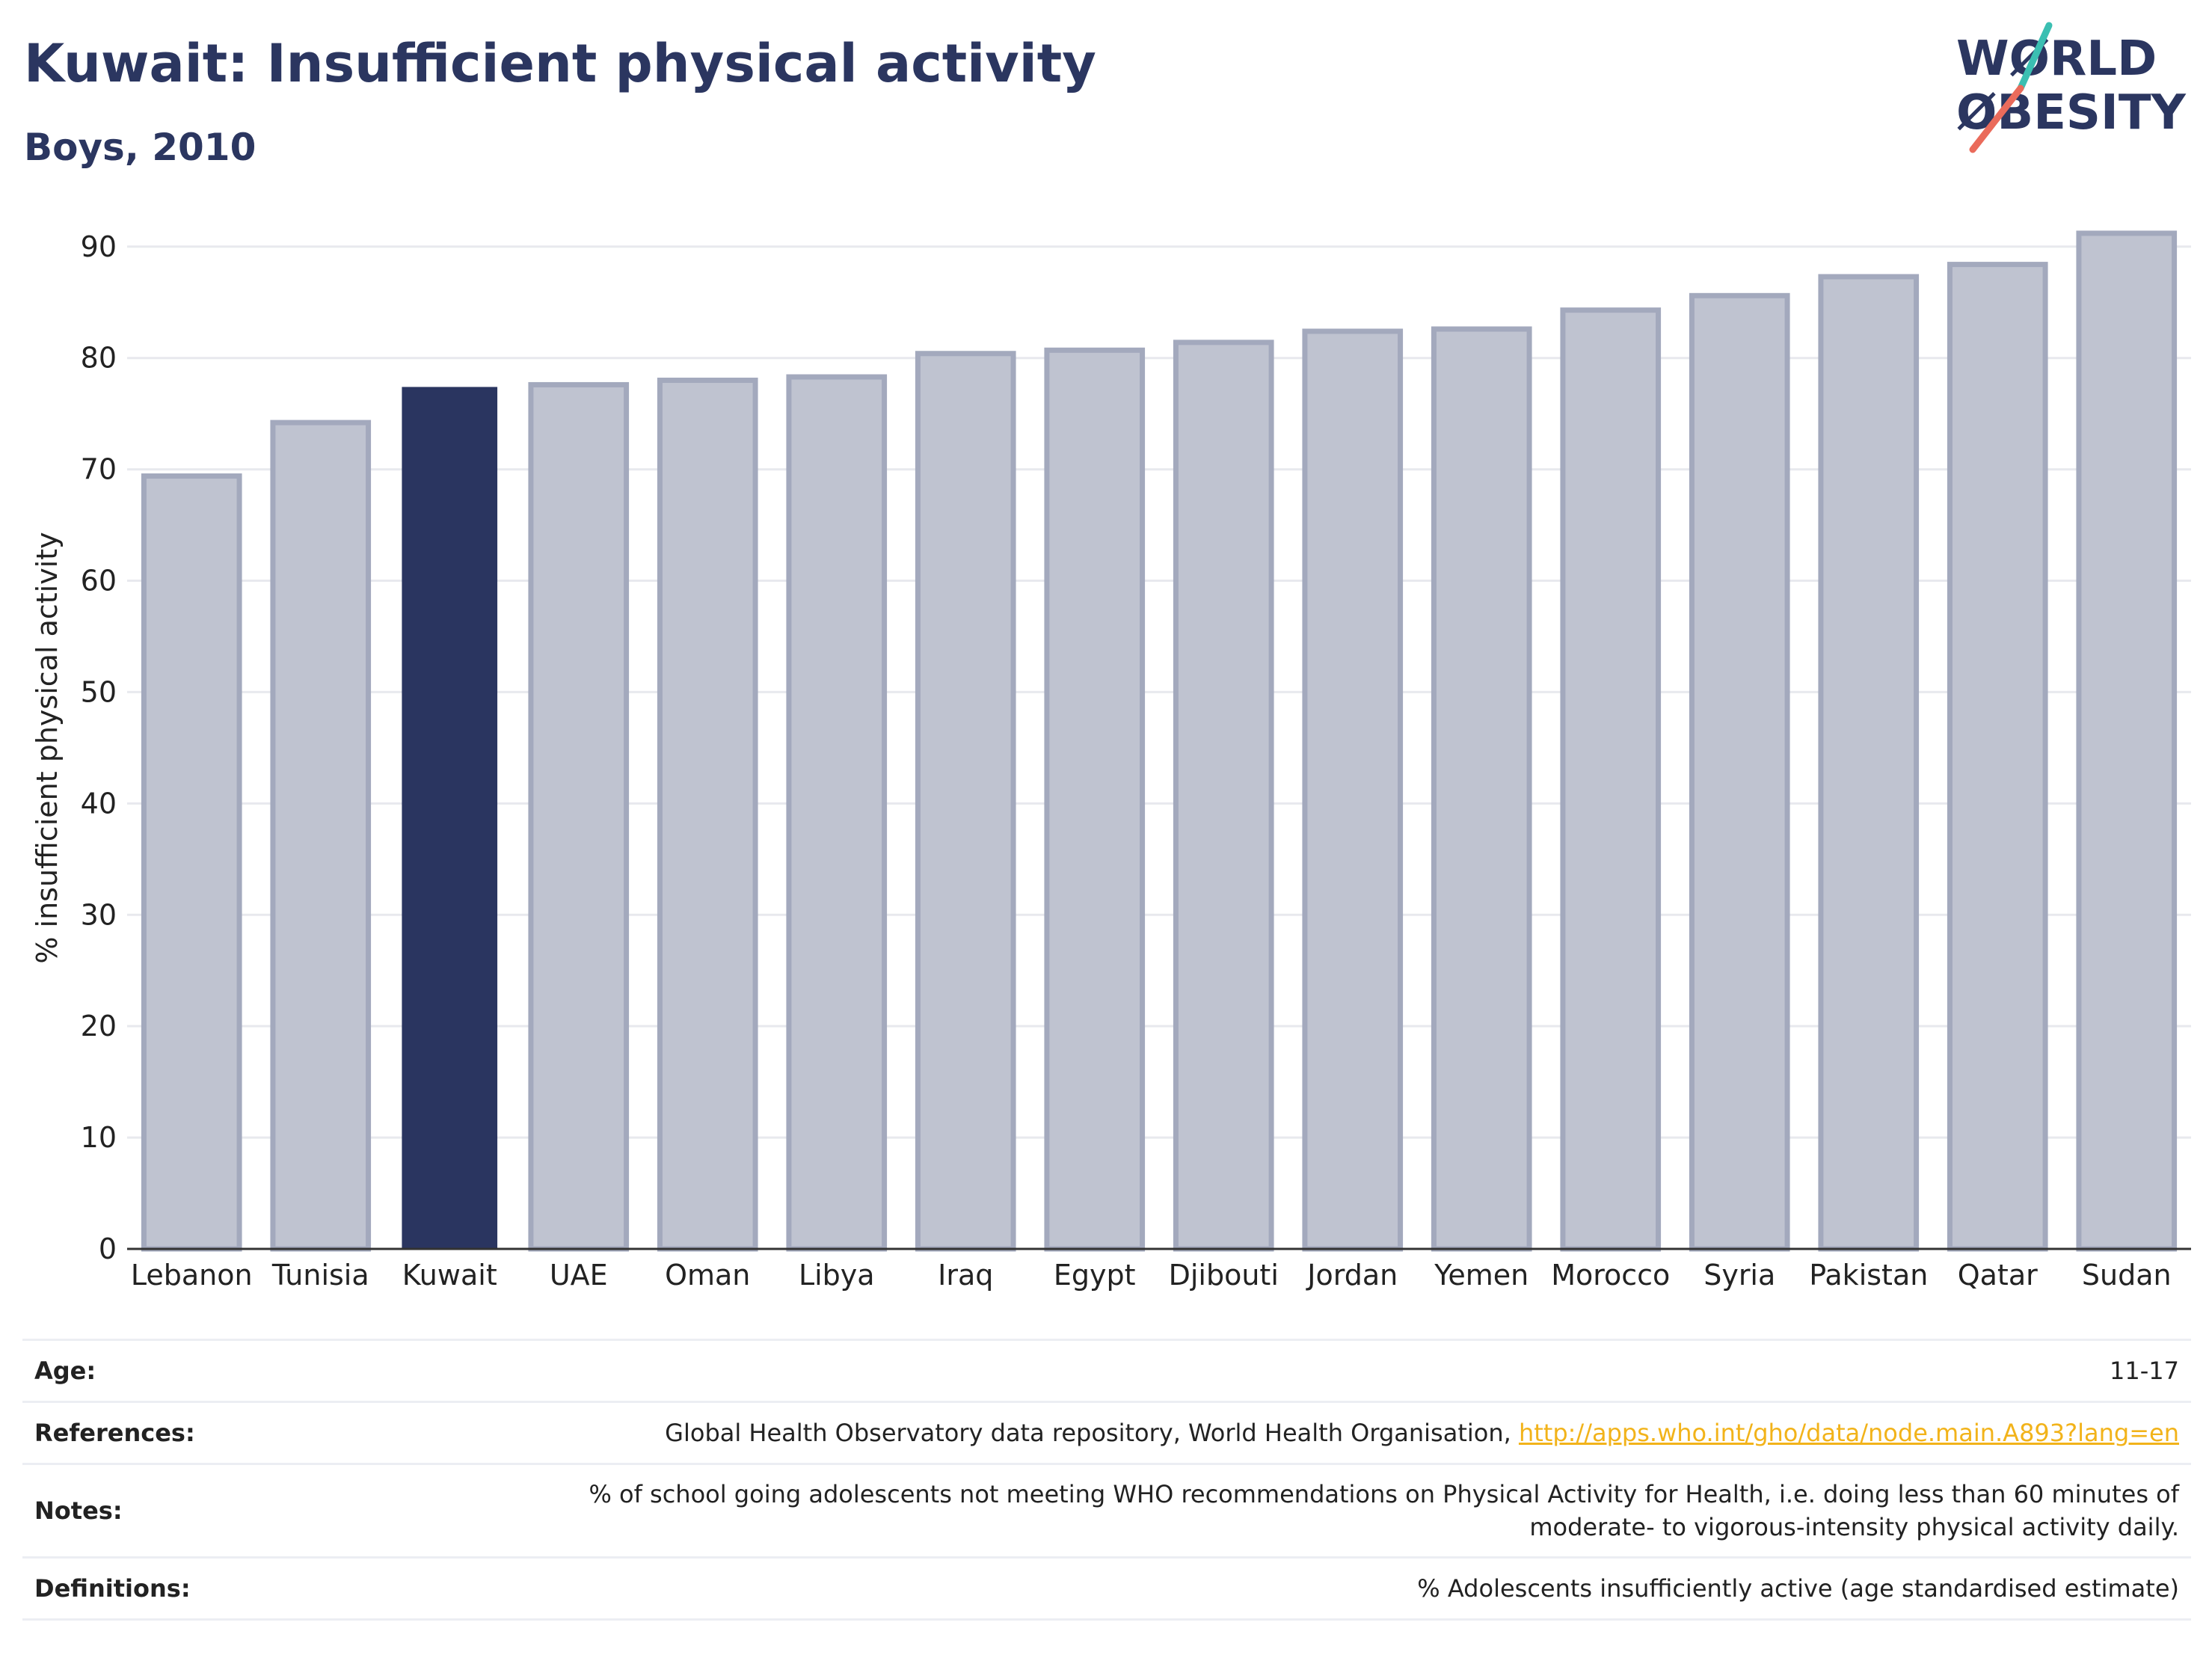  What do you see at coordinates (1353, 790) in the screenshot?
I see `bar-jordan` at bounding box center [1353, 790].